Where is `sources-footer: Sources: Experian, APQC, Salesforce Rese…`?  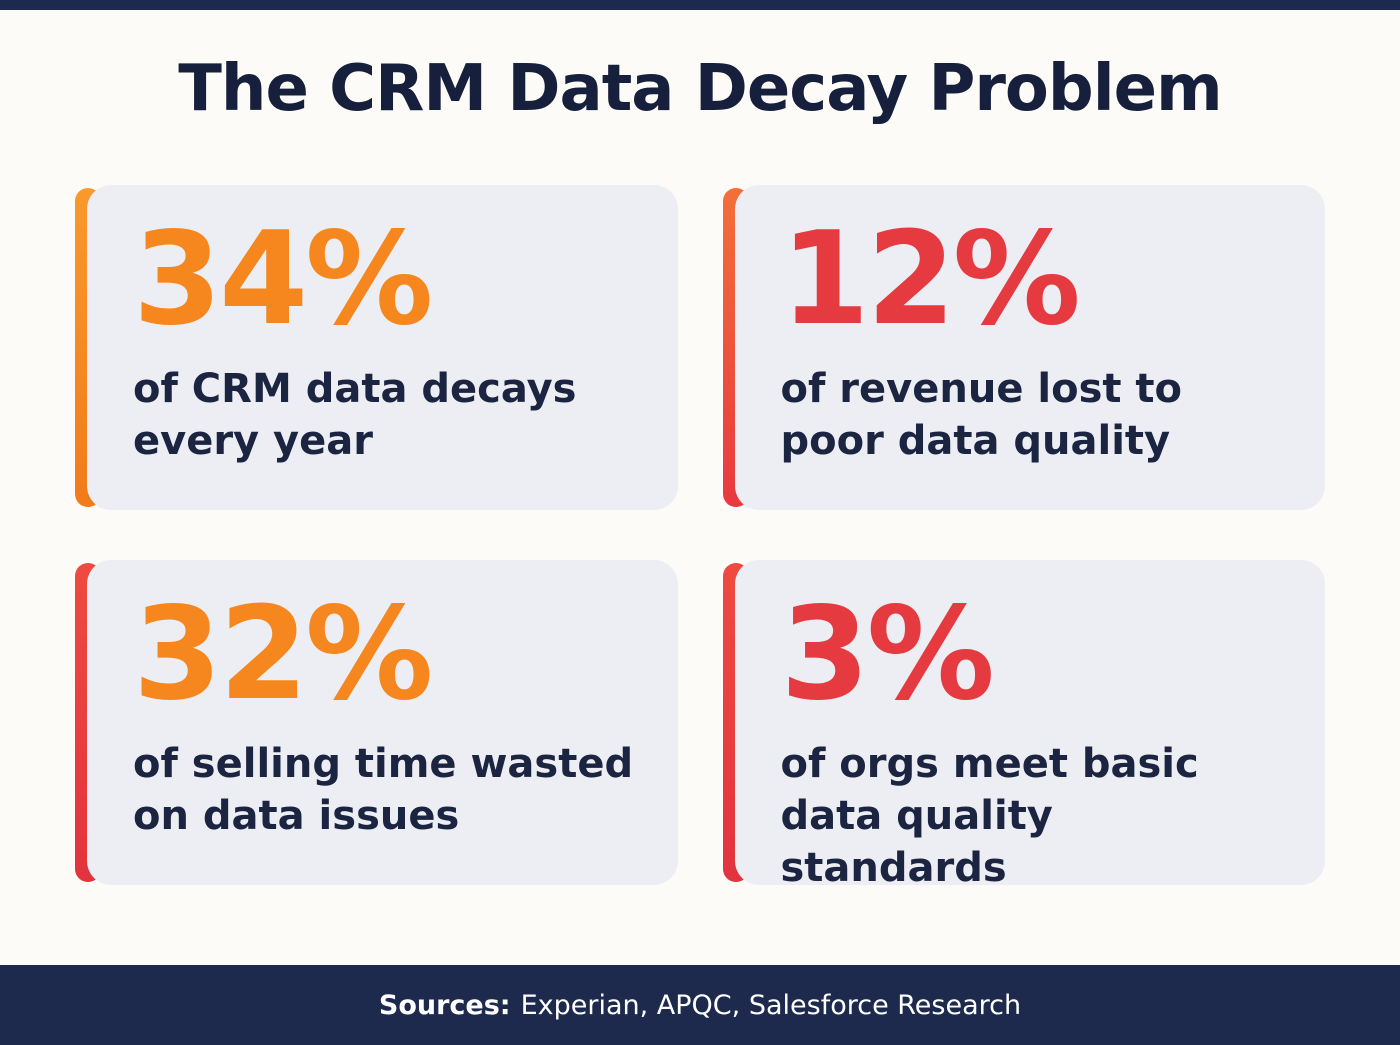 sources-footer: Sources: Experian, APQC, Salesforce Rese… is located at coordinates (700, 1005).